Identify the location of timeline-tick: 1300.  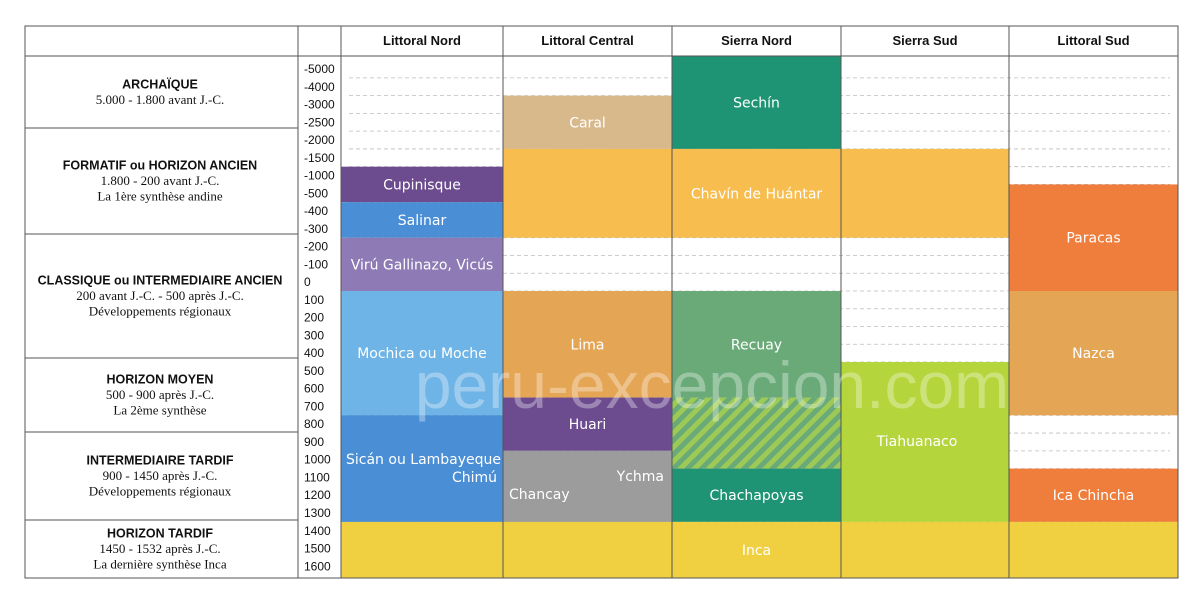
(317, 513).